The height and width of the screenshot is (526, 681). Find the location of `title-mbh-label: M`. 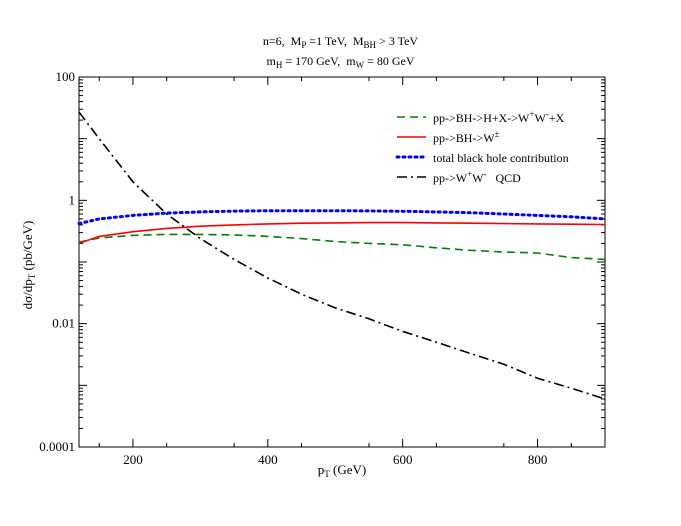

title-mbh-label: M is located at coordinates (358, 41).